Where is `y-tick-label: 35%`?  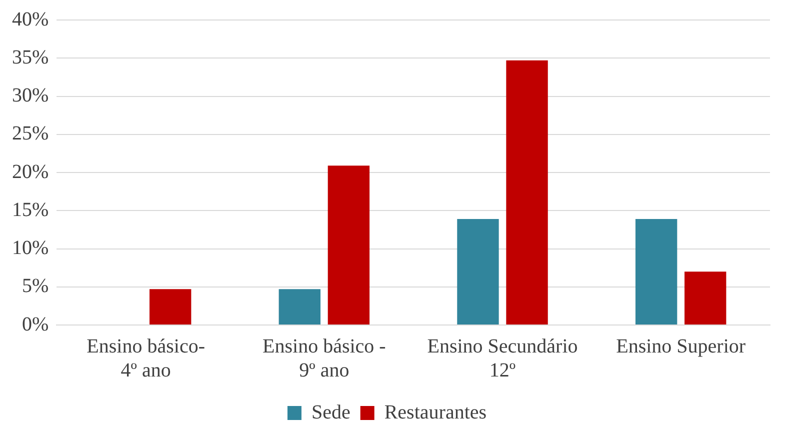
y-tick-label: 35% is located at coordinates (30, 57).